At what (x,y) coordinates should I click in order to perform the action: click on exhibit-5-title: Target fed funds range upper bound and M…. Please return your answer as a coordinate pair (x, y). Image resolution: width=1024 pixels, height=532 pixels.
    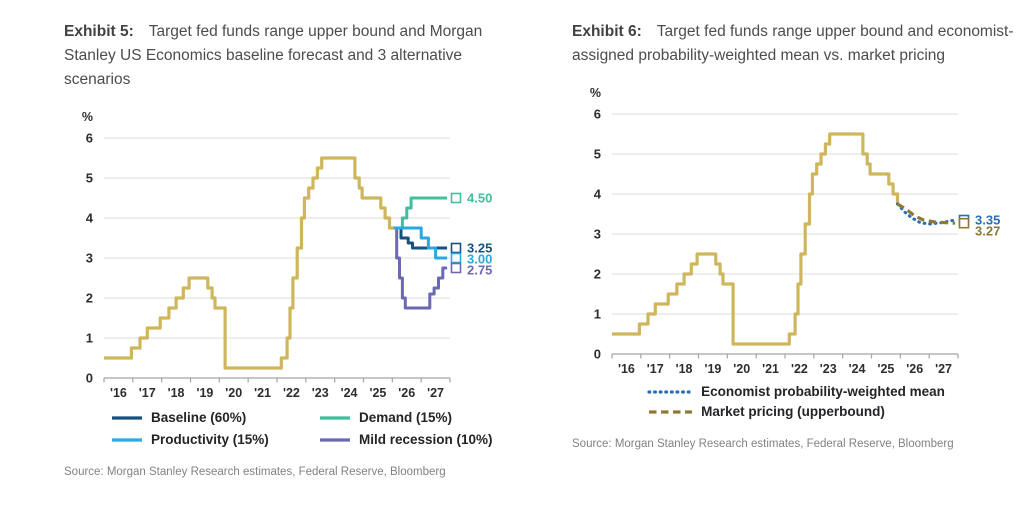
    Looking at the image, I should click on (273, 55).